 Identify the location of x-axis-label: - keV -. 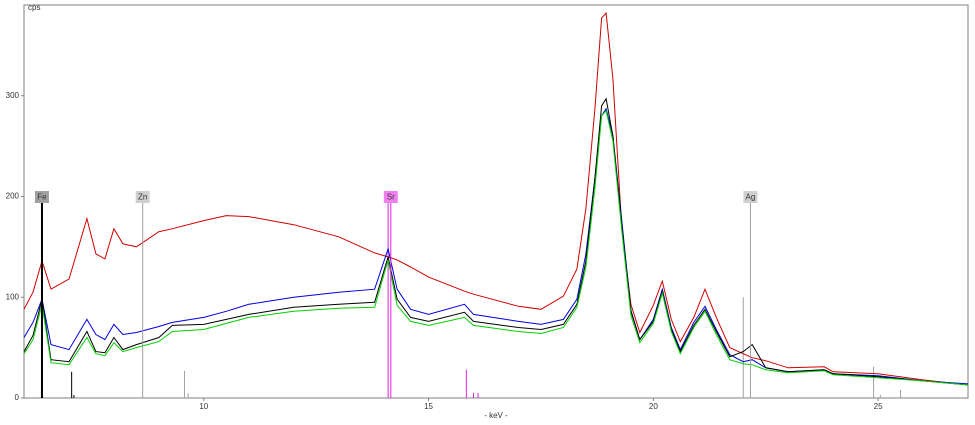
(496, 415).